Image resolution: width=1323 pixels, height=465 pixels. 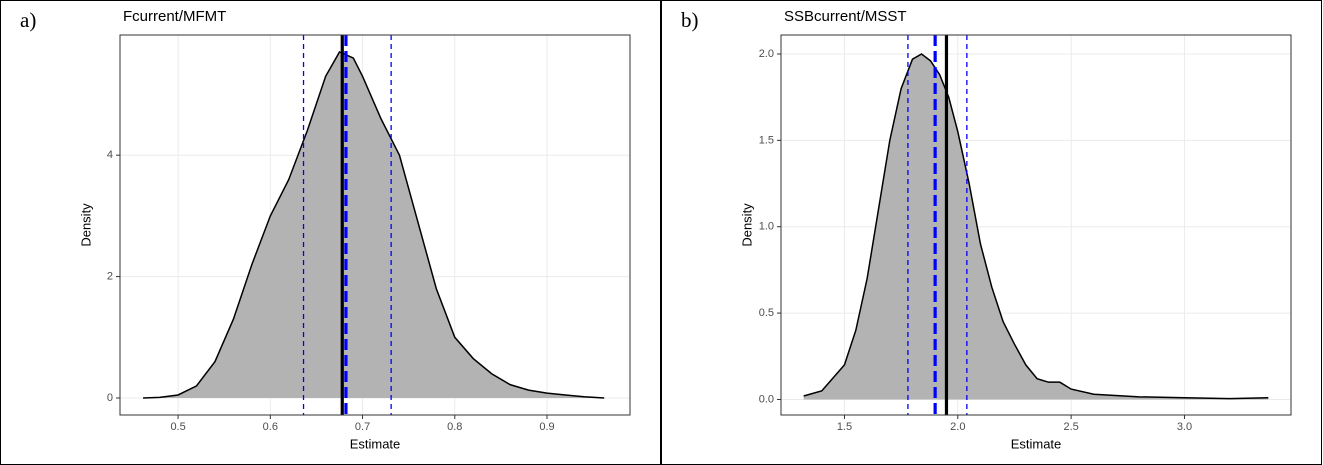 What do you see at coordinates (177, 427) in the screenshot?
I see `x-tick-label: 0.5` at bounding box center [177, 427].